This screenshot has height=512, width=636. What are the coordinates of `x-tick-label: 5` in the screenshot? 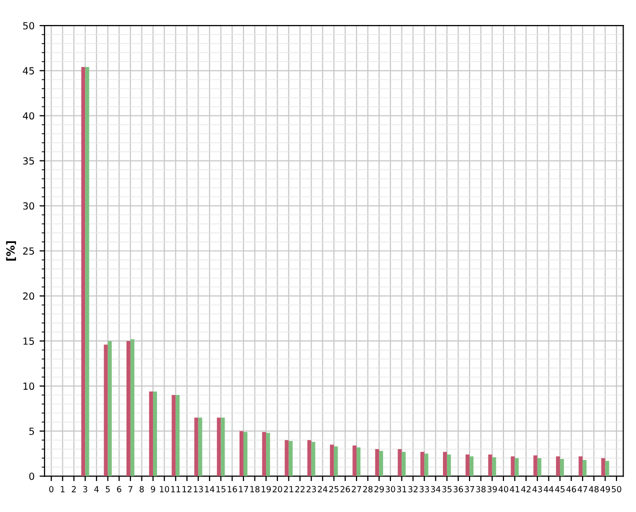 It's located at (108, 489).